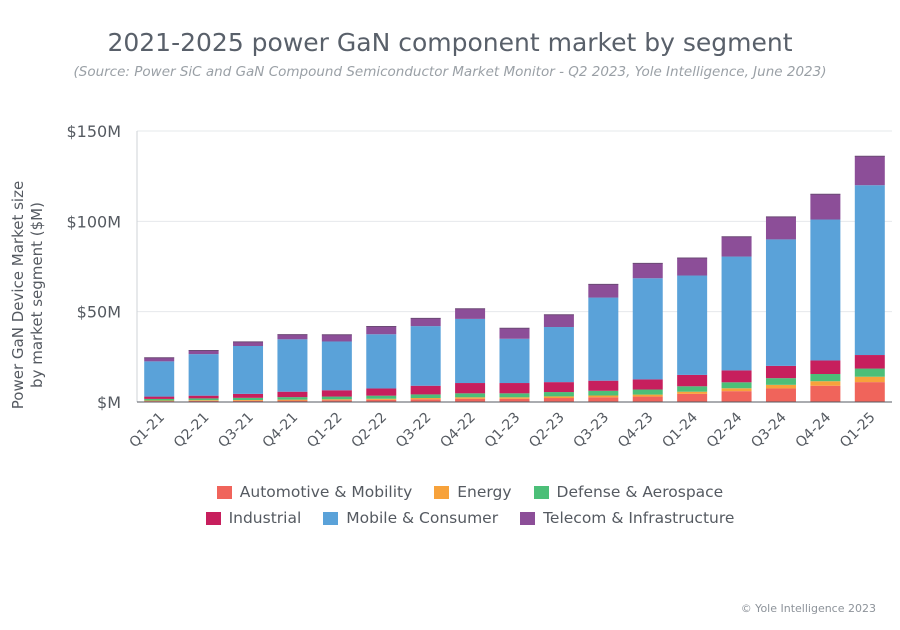 The image size is (900, 630). I want to click on copyright-credit: © Yole Intelligence 2023, so click(808, 608).